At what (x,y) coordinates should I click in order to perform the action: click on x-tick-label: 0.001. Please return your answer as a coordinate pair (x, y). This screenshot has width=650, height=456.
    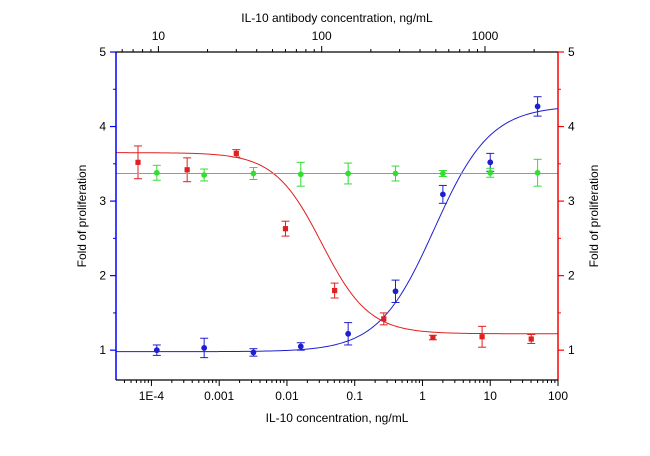
    Looking at the image, I should click on (219, 396).